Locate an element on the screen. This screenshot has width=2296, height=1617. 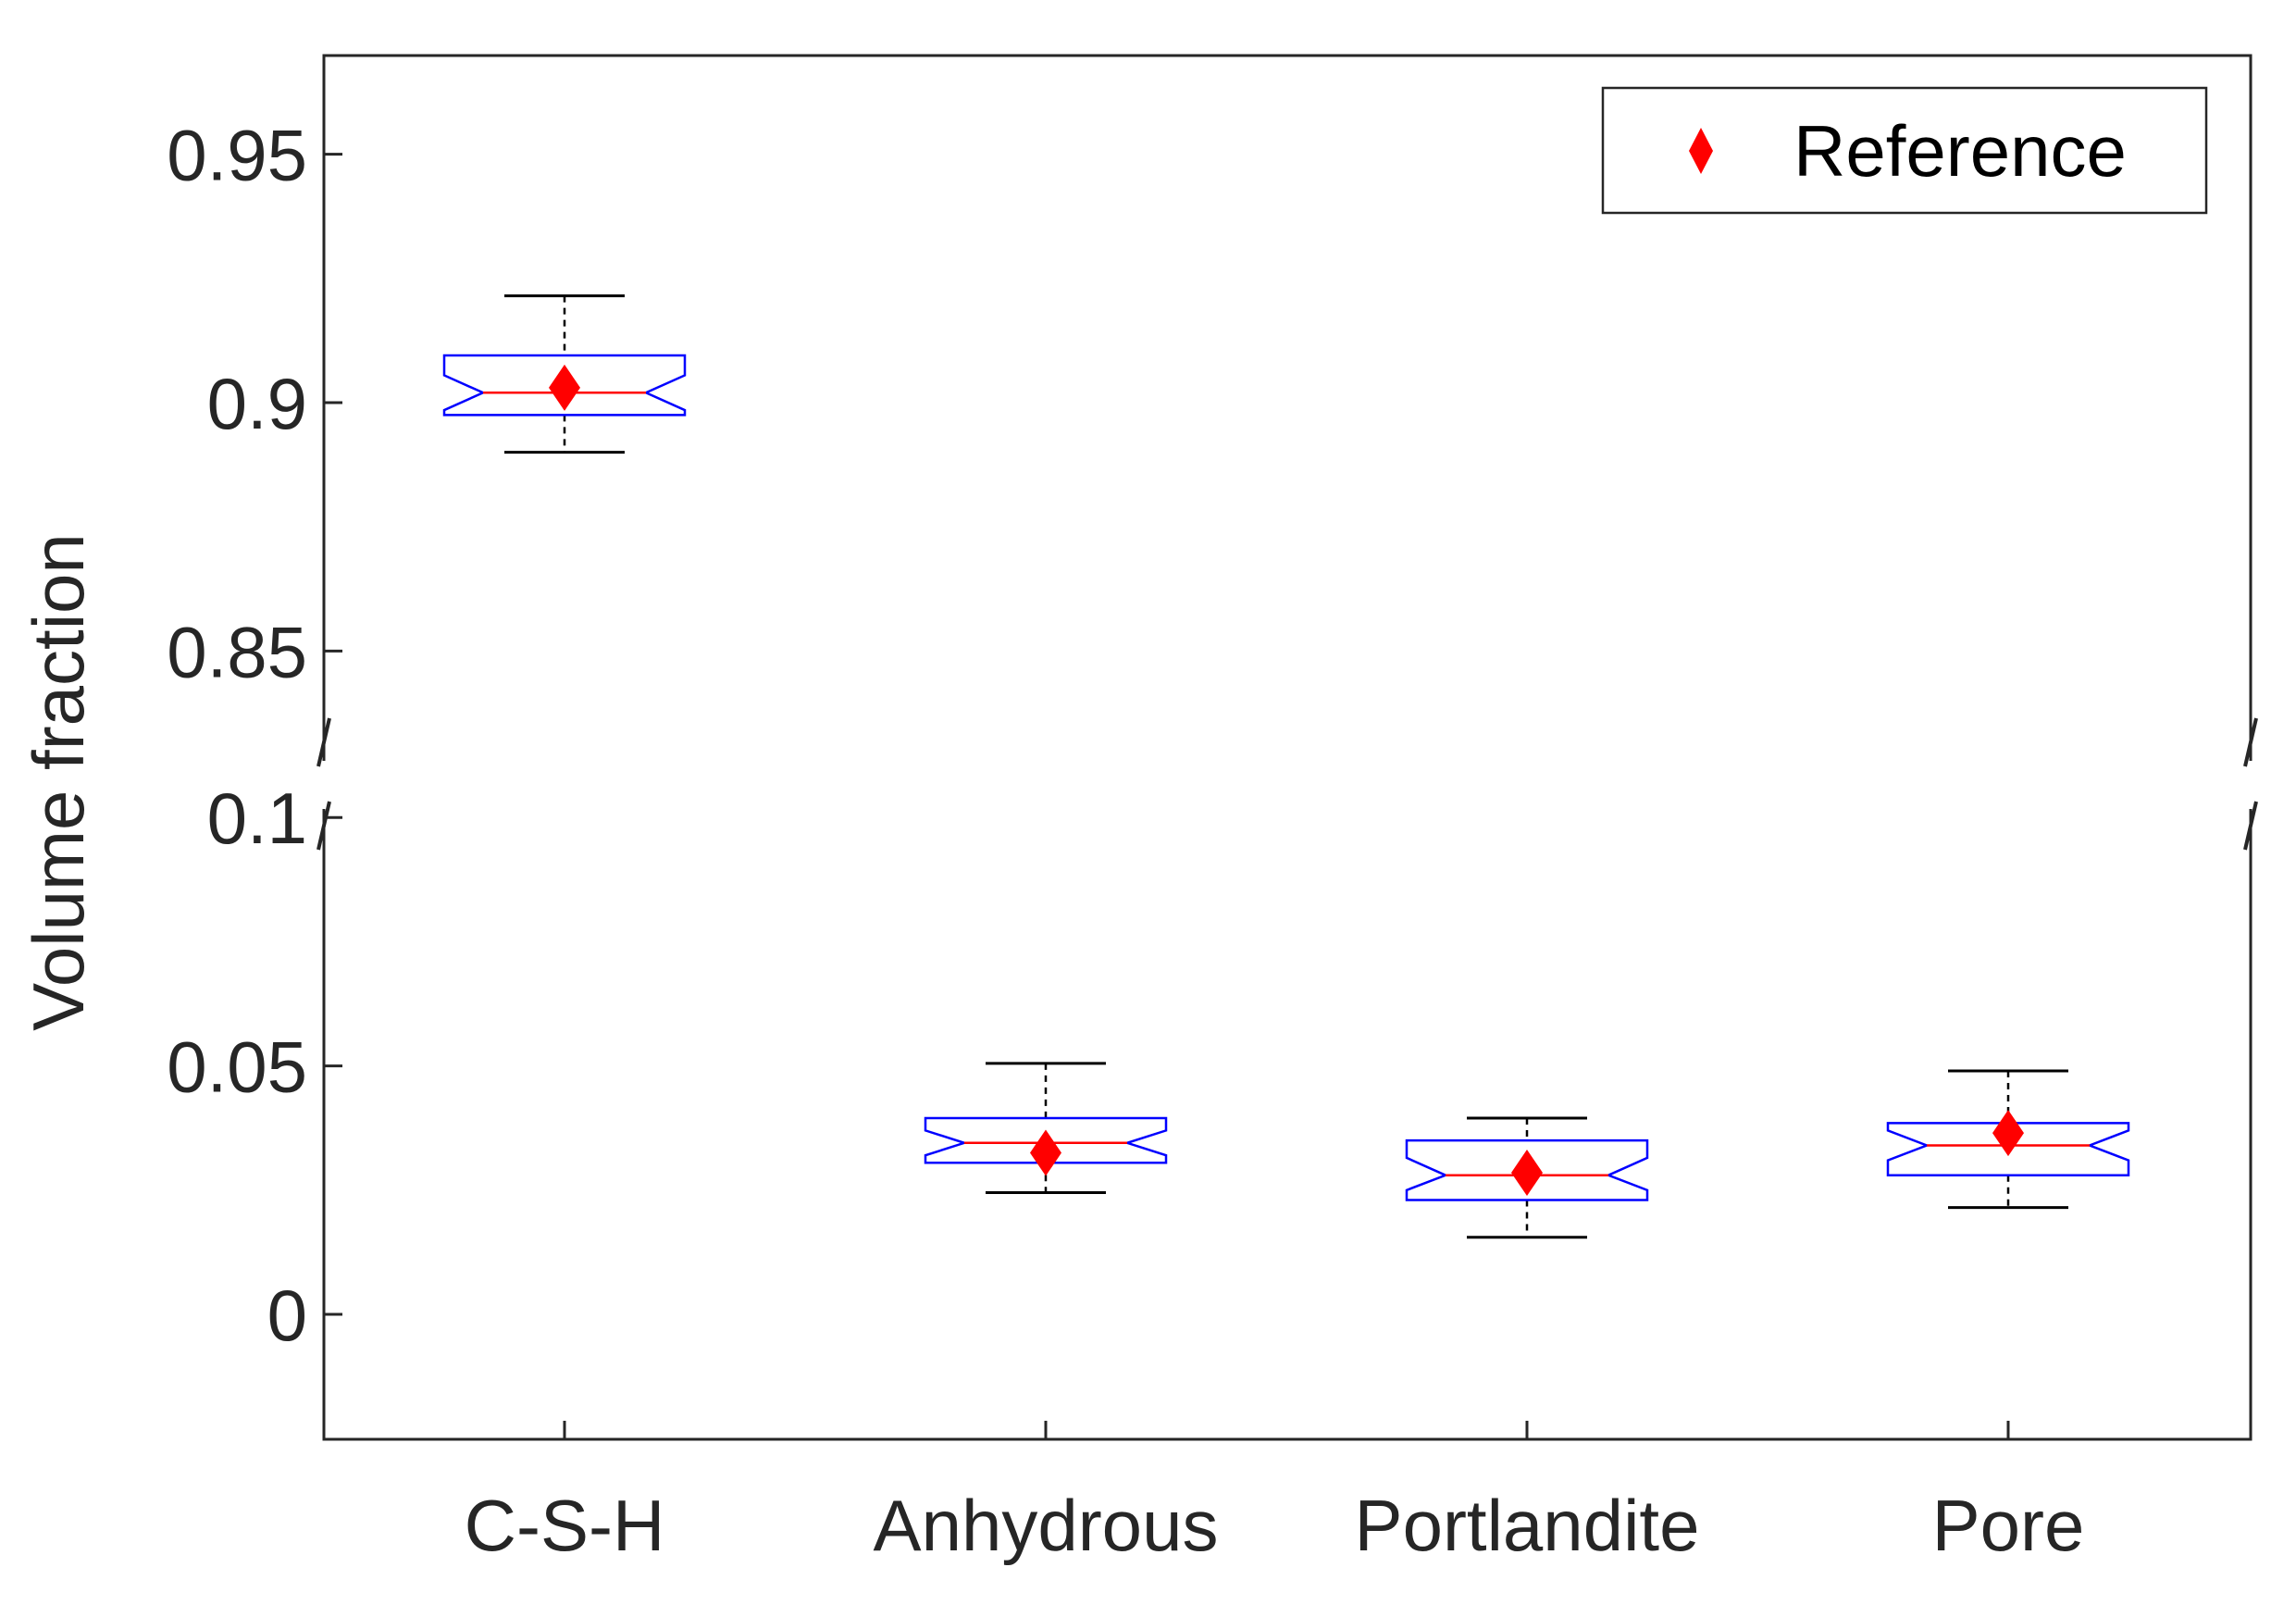
y-axis-title: Volume fraction is located at coordinates (59, 782).